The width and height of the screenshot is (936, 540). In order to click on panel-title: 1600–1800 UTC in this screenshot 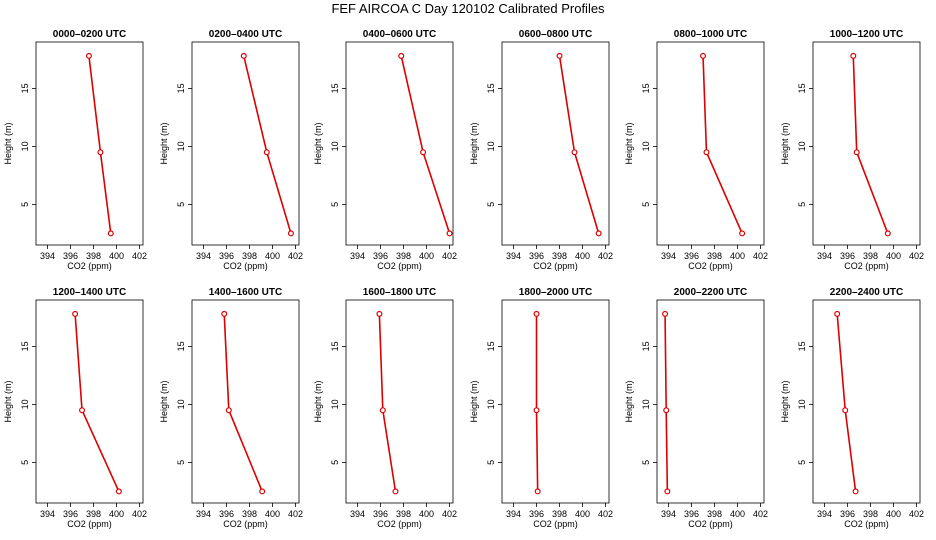, I will do `click(399, 292)`.